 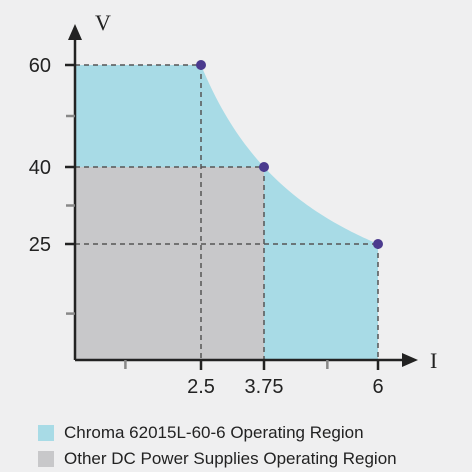 I want to click on x-tick-label: 3.75, so click(x=264, y=387).